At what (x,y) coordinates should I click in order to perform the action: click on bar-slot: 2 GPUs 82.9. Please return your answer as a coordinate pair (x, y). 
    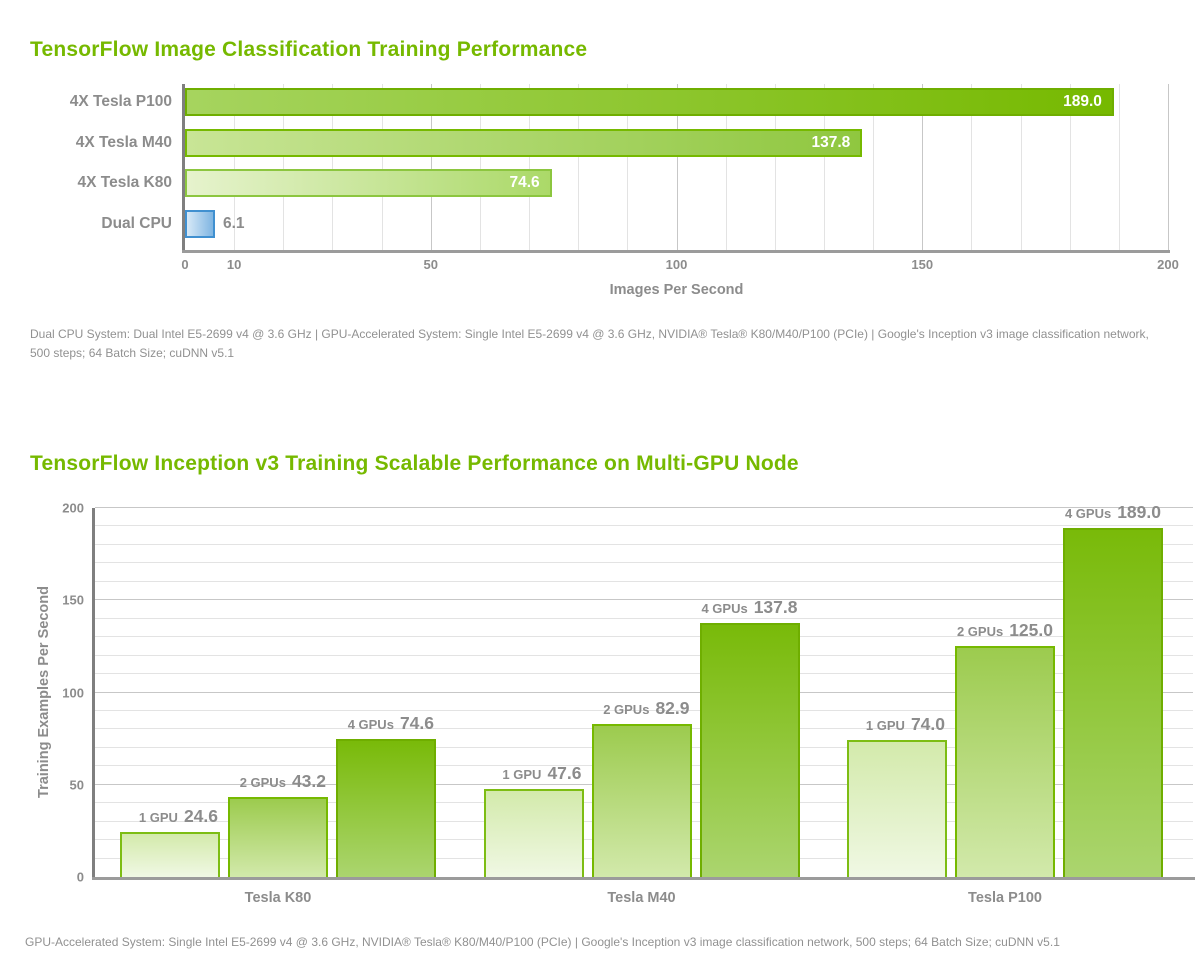
    Looking at the image, I should click on (641, 692).